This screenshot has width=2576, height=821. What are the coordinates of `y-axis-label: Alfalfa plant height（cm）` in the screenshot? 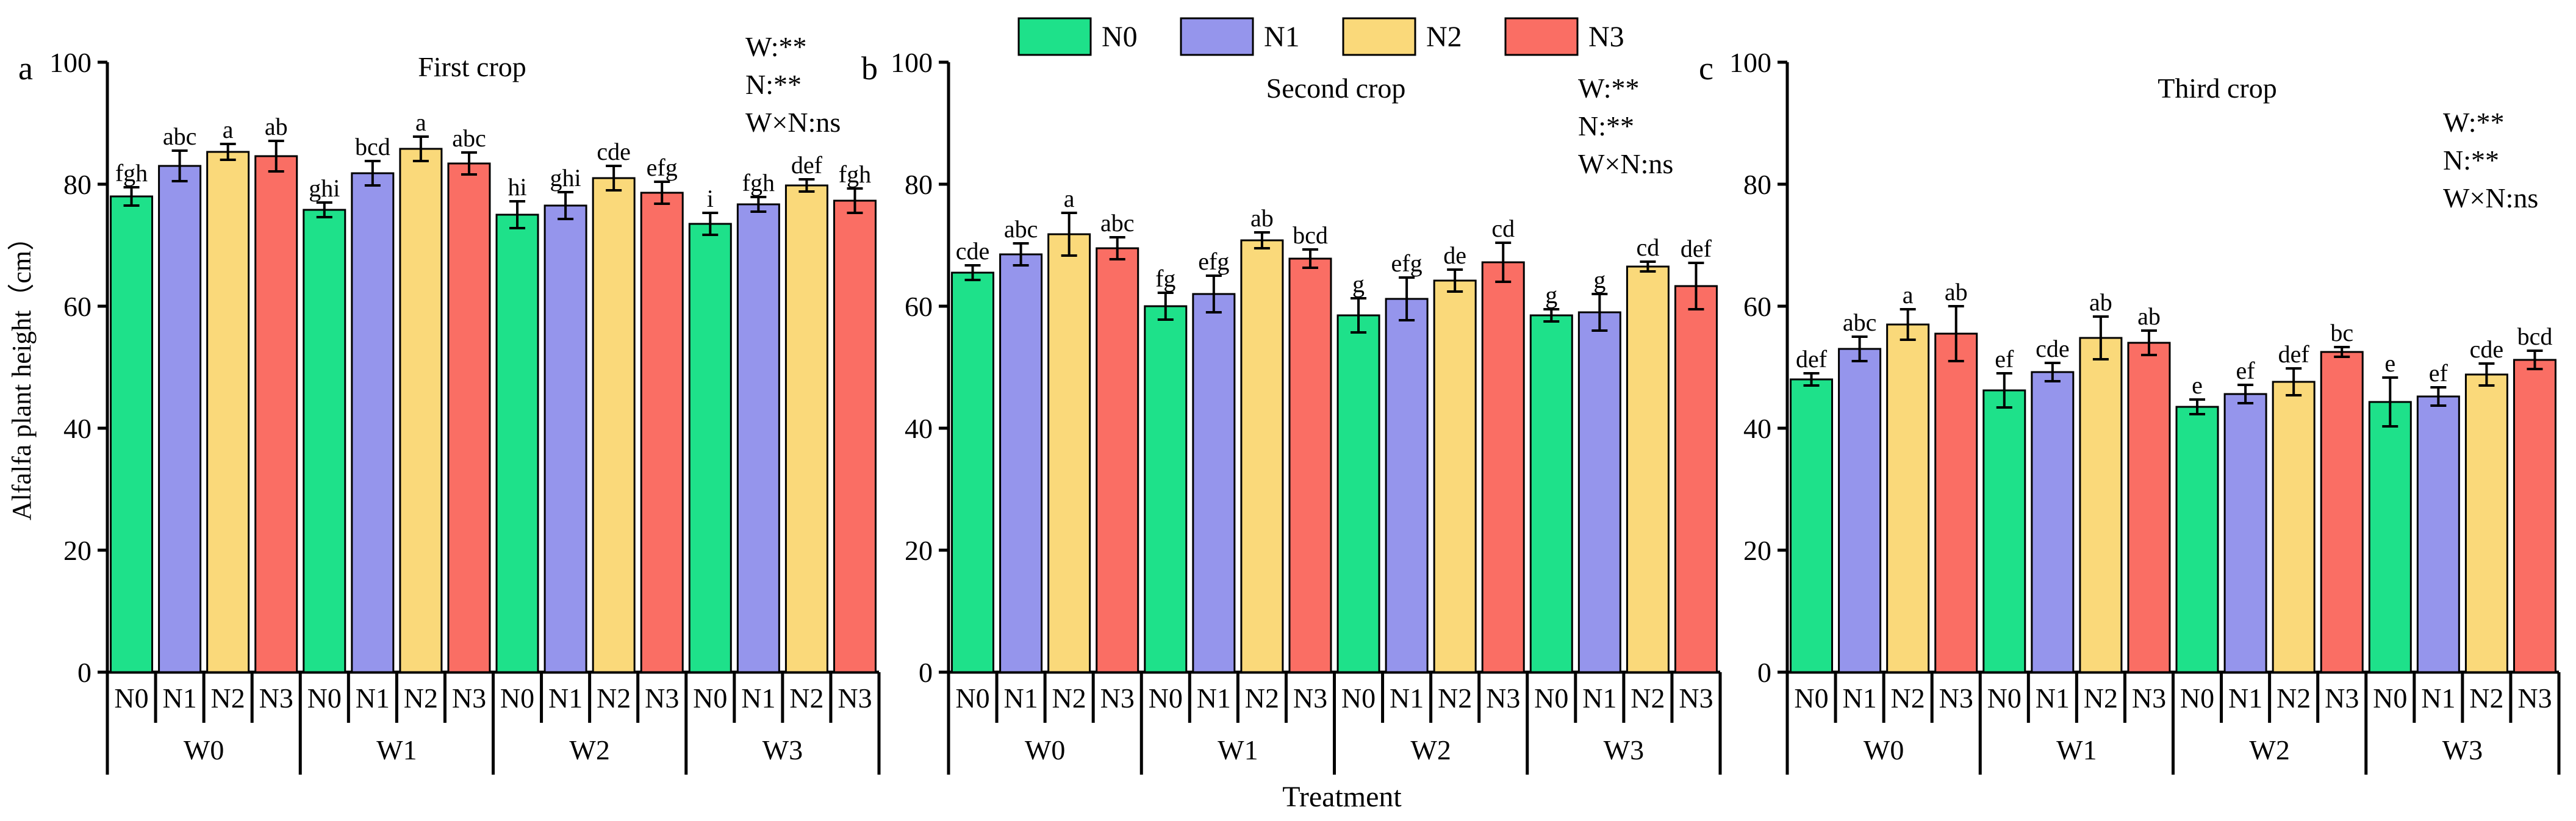 It's located at (22, 372).